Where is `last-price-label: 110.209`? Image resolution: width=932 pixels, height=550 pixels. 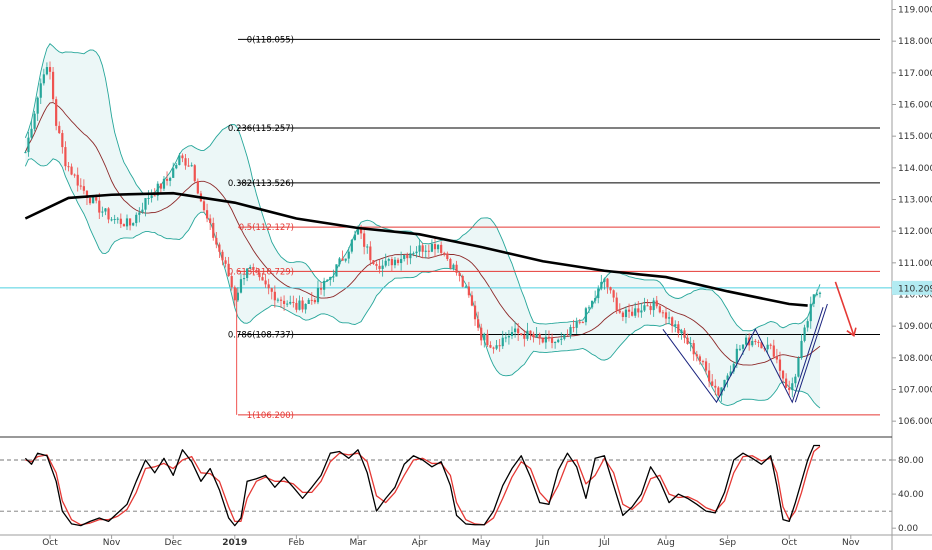
last-price-label: 110.209 is located at coordinates (915, 289).